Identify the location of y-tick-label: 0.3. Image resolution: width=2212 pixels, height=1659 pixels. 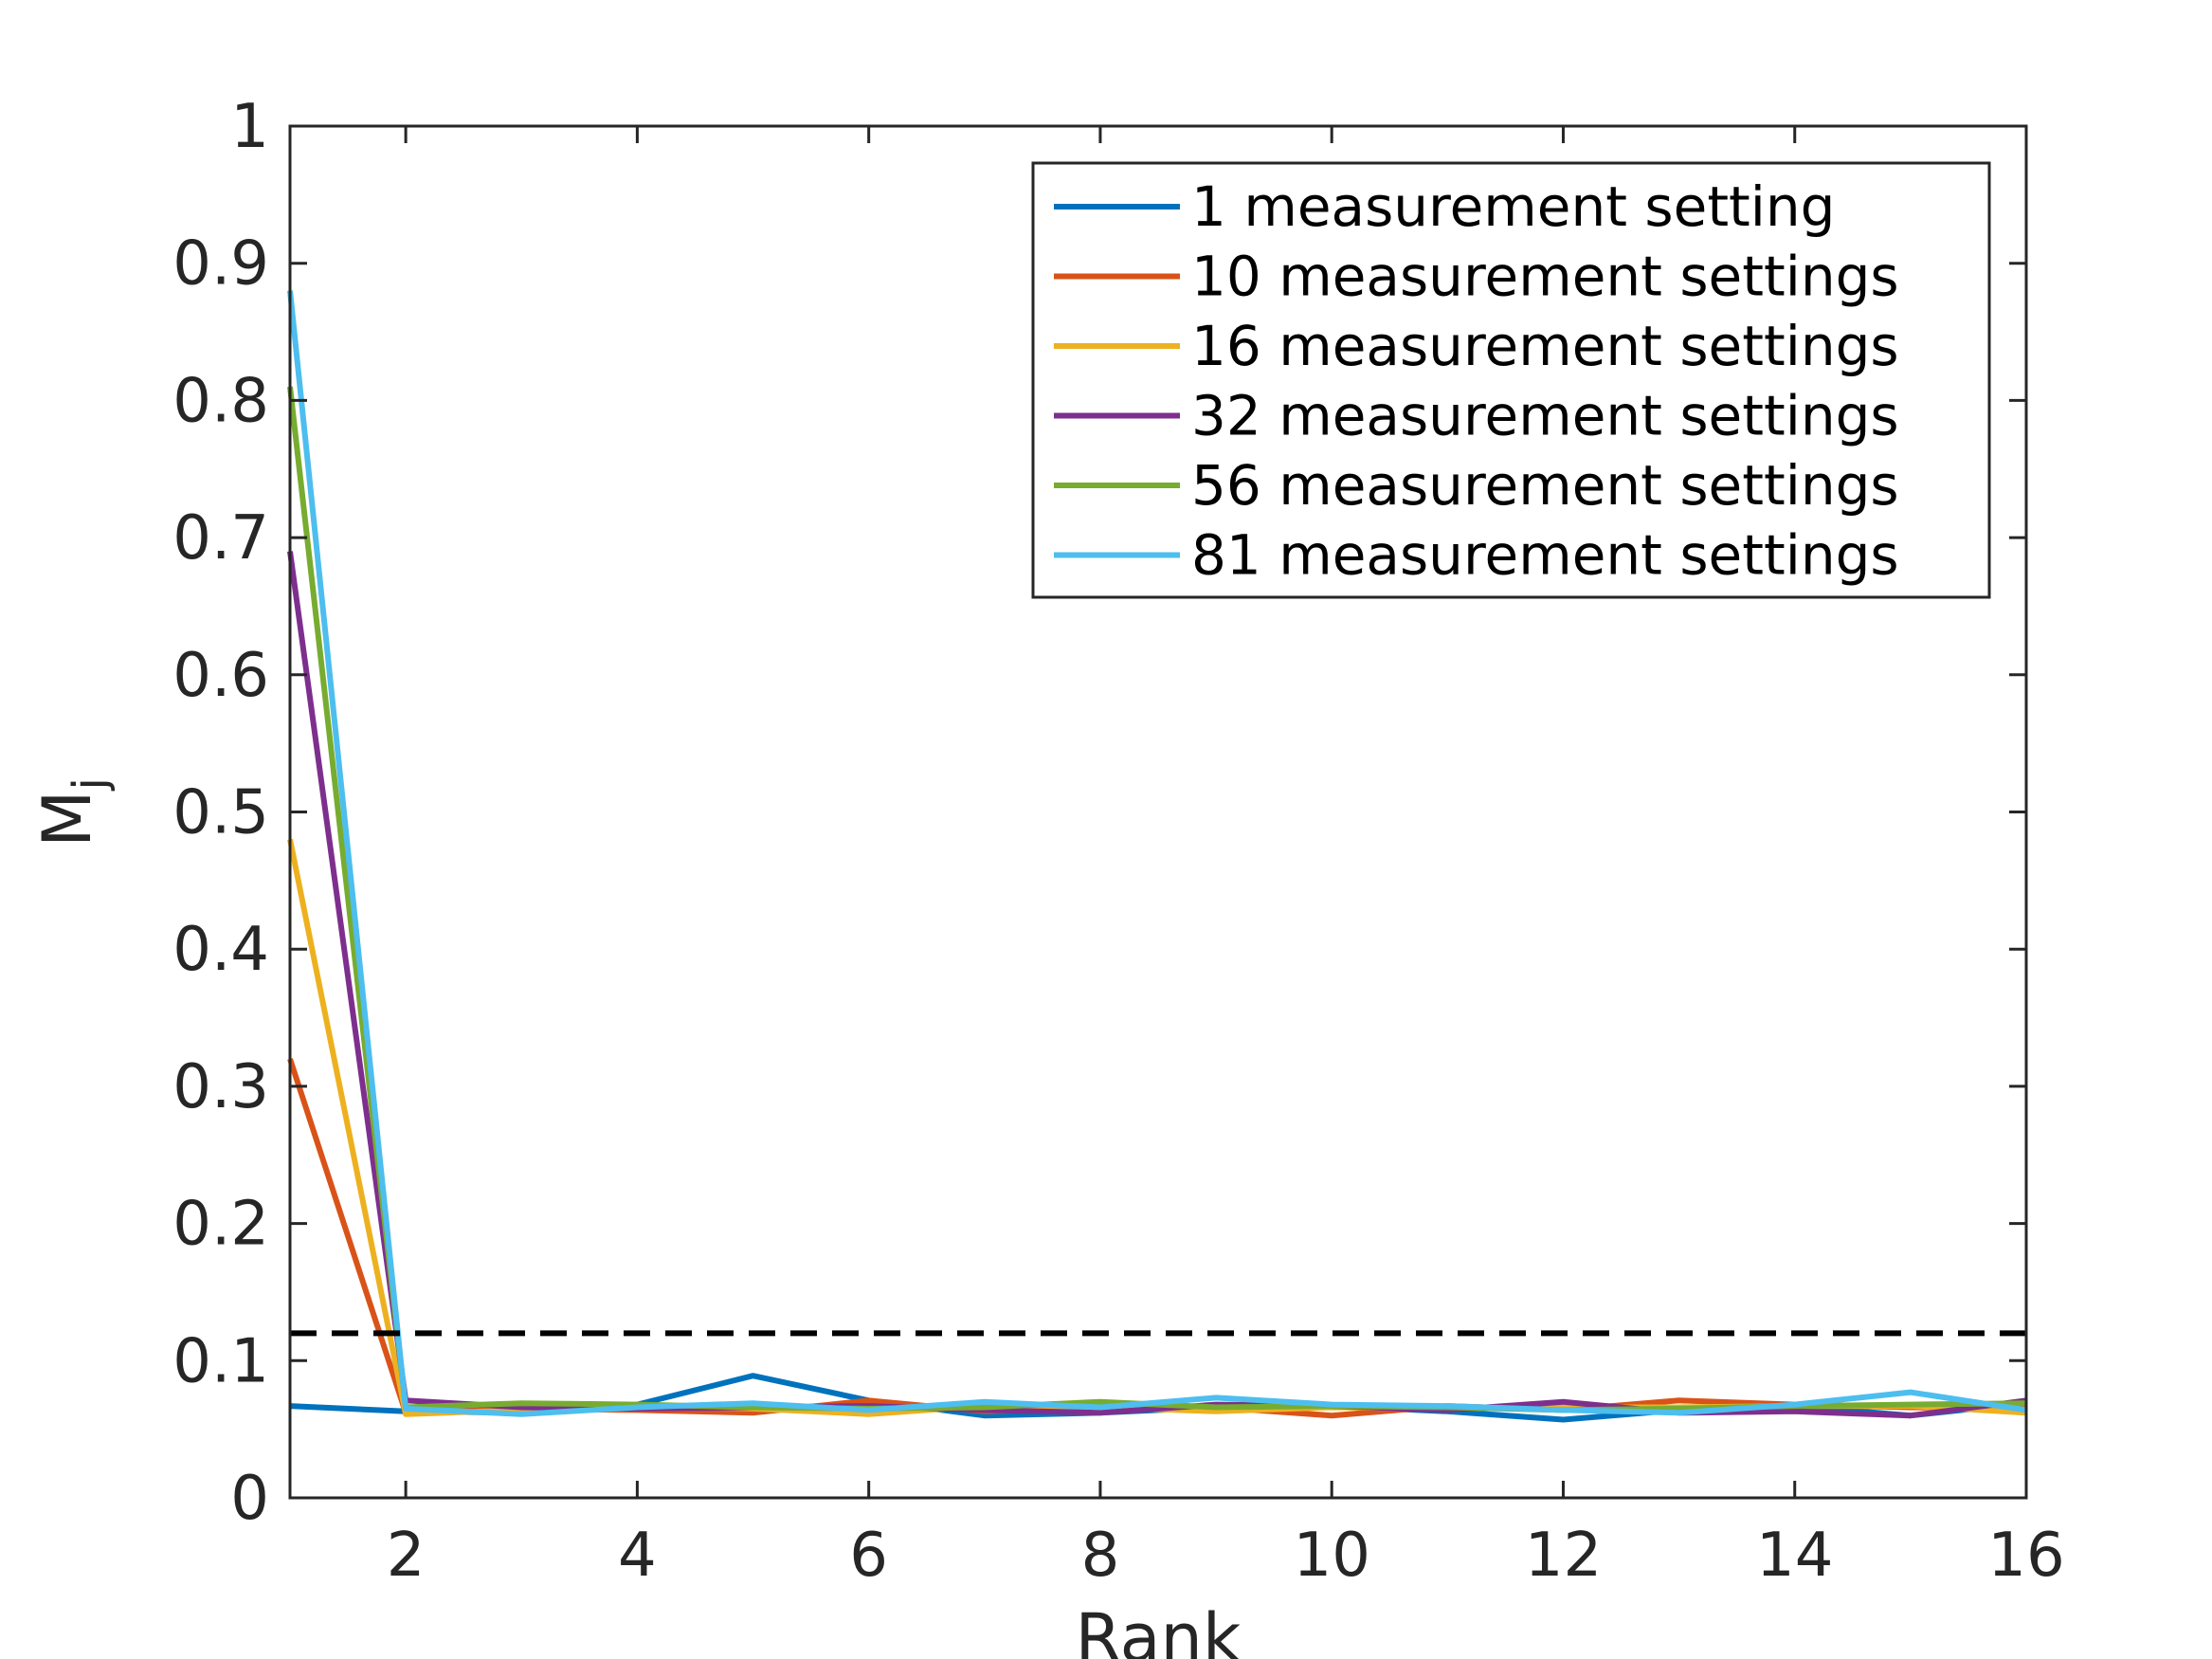
(221, 1087).